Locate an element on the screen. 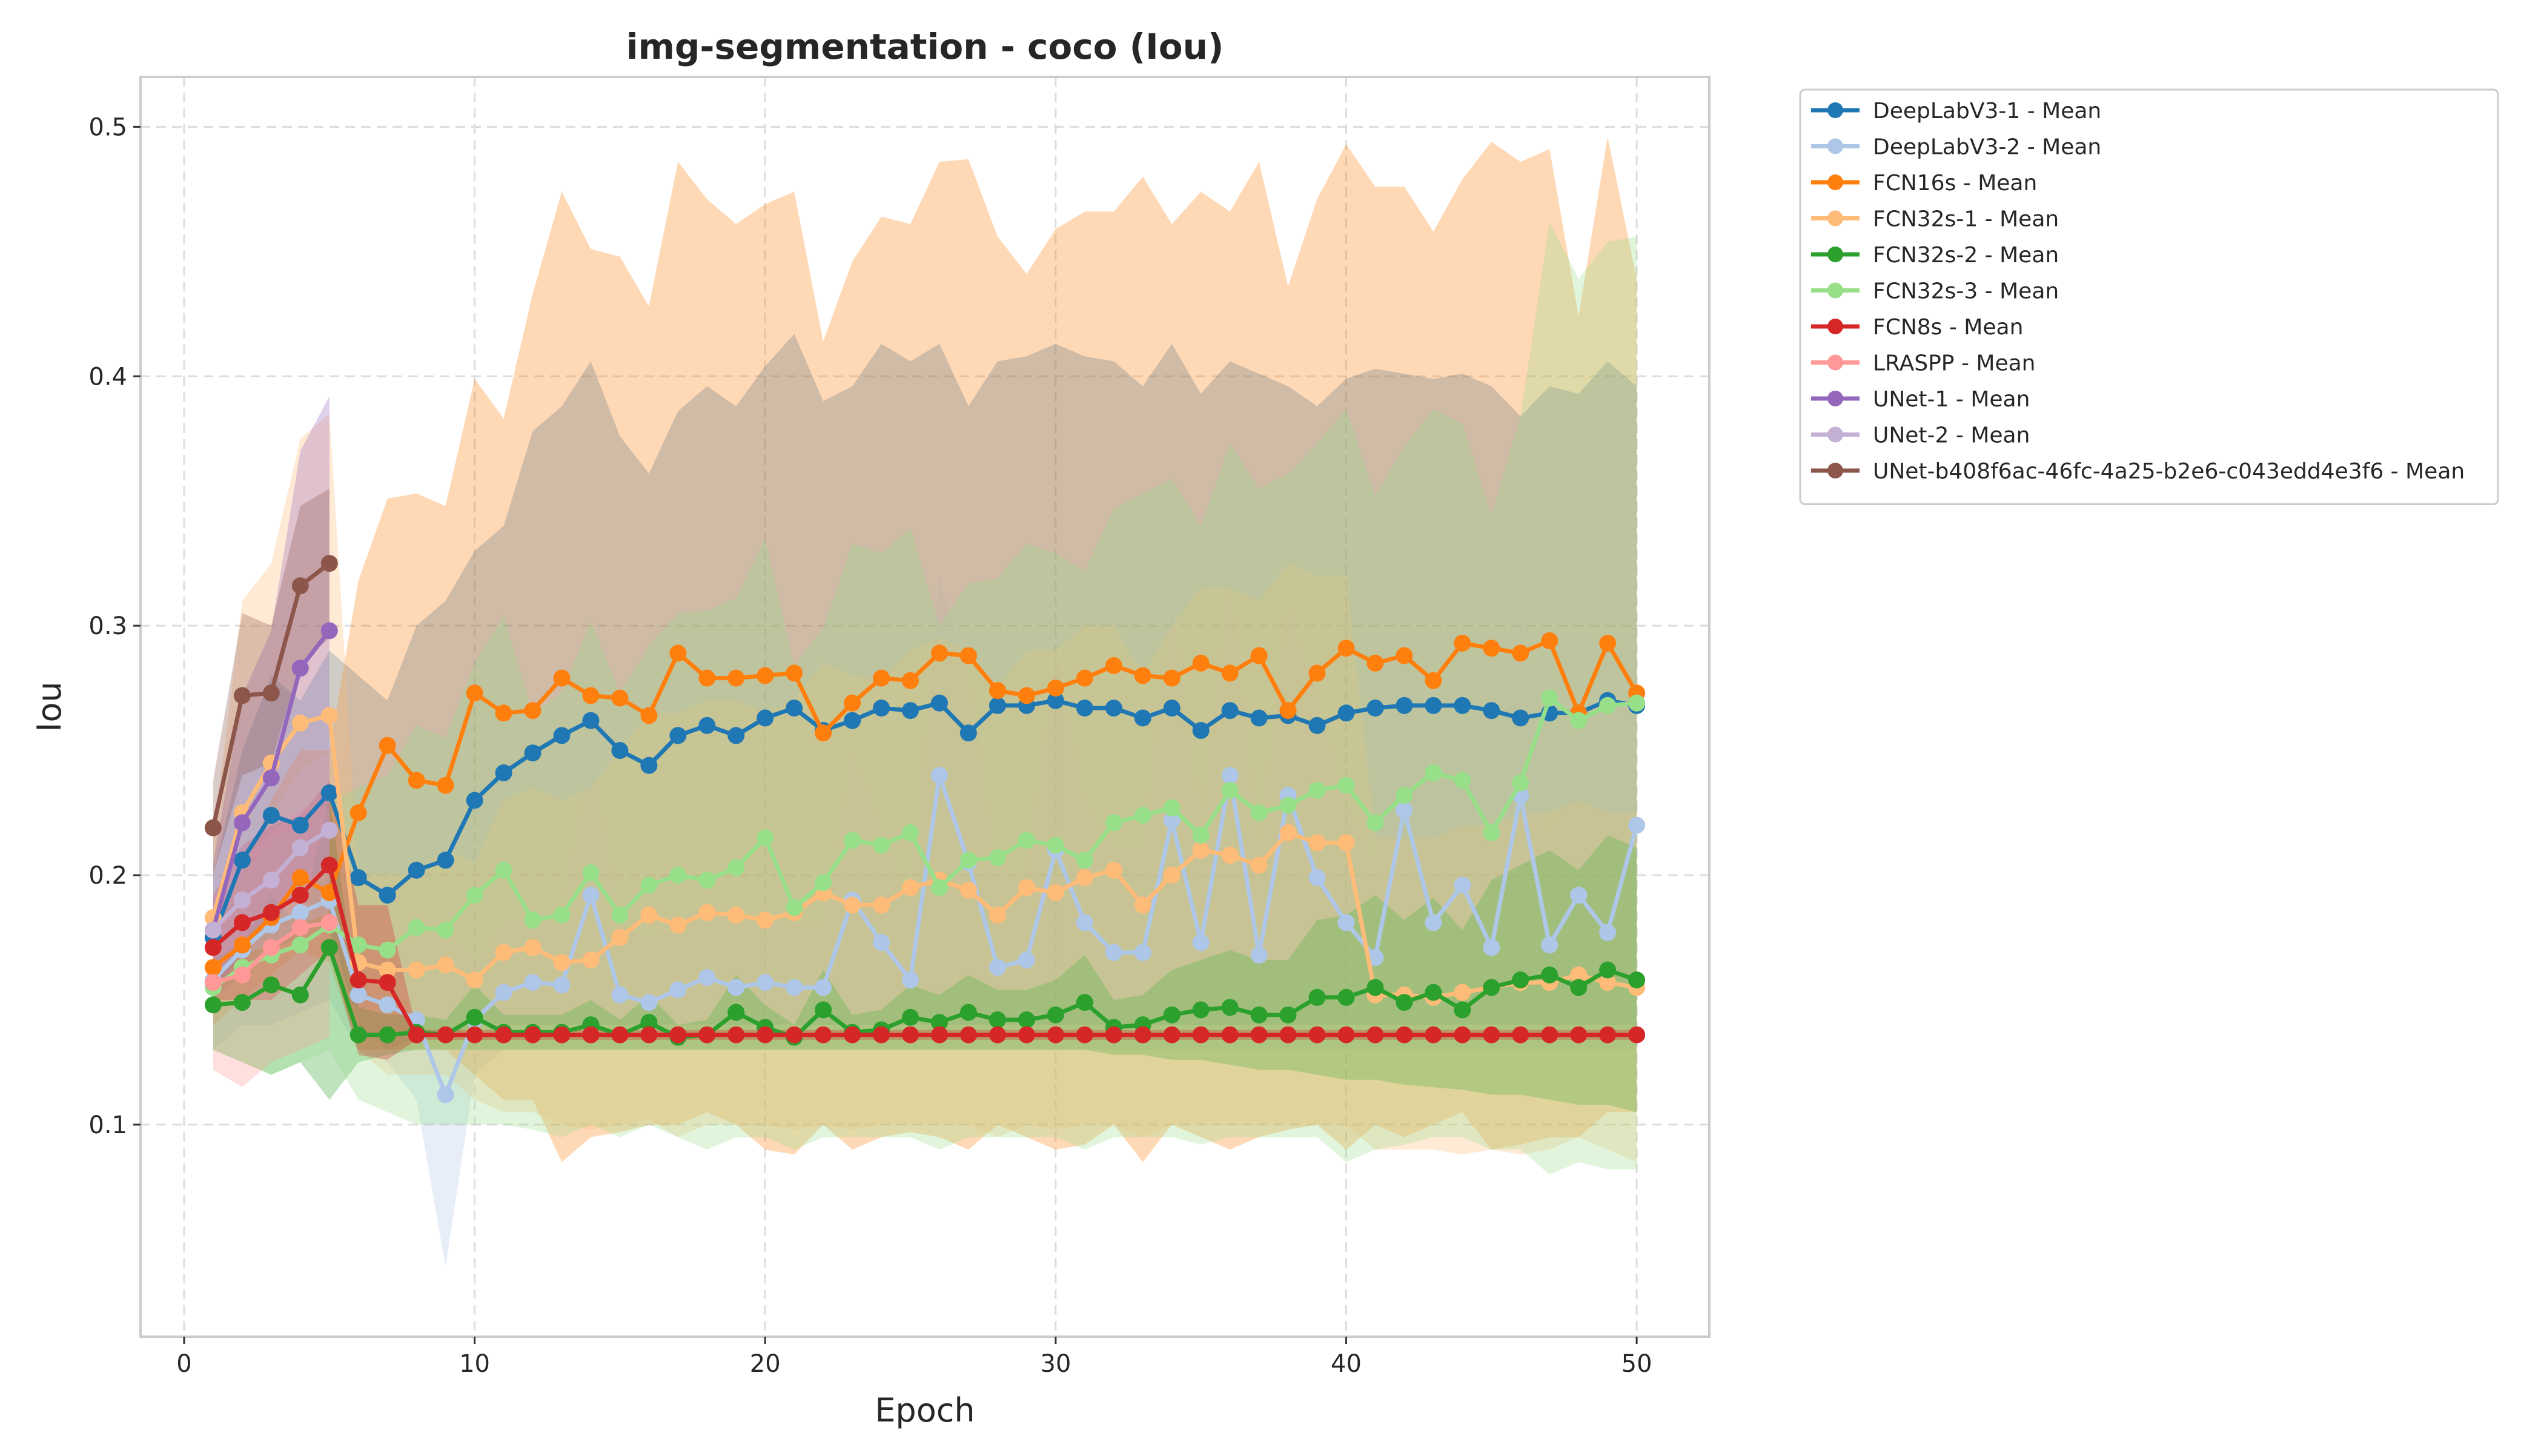  legend-label: UNet-2 - Mean is located at coordinates (1952, 435).